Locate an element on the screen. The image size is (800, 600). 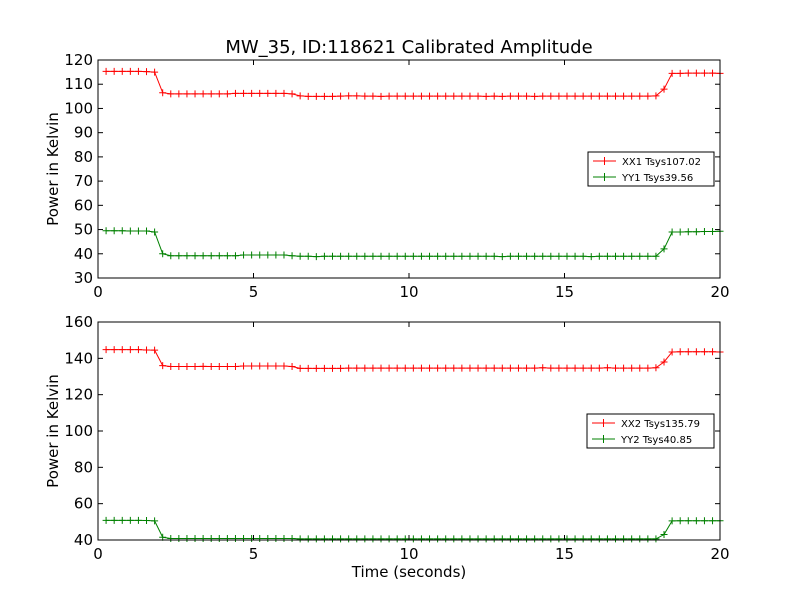
legend-label: YY2 Tsys40.85 is located at coordinates (656, 440).